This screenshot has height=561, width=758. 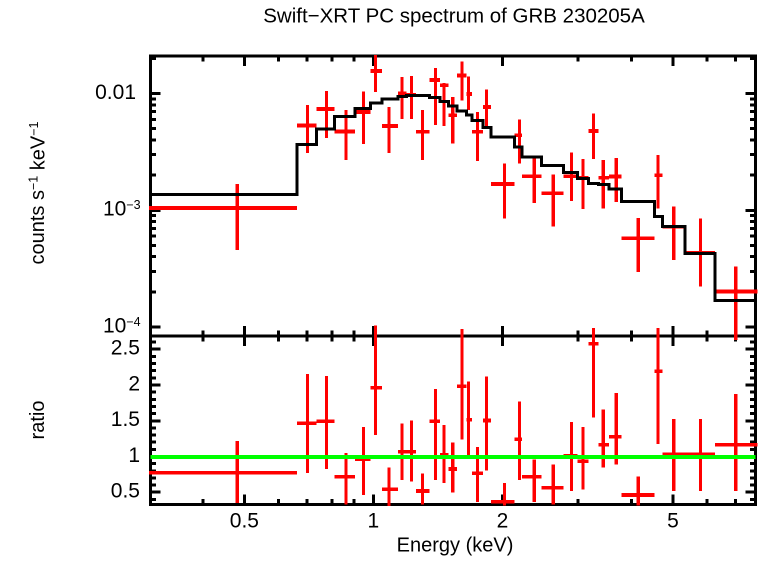 I want to click on svg-text: 1.5, so click(x=125, y=419).